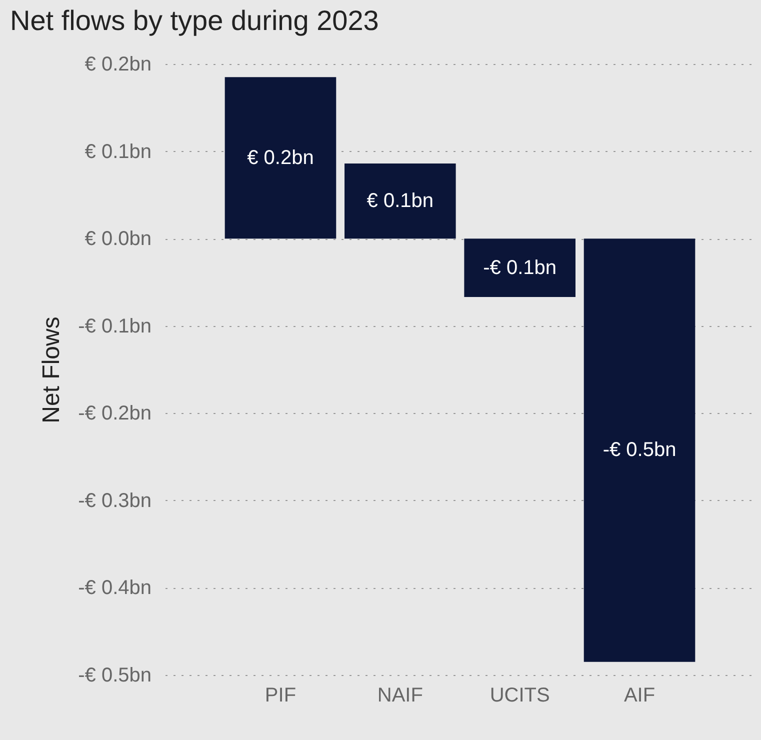  Describe the element at coordinates (118, 151) in the screenshot. I see `y-tick-label: € 0.1bn` at that location.